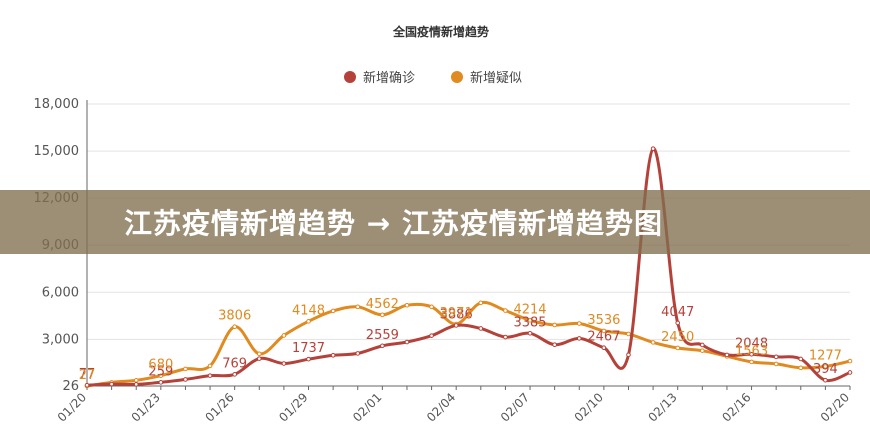  I want to click on data-label-1: 680, so click(160, 365).